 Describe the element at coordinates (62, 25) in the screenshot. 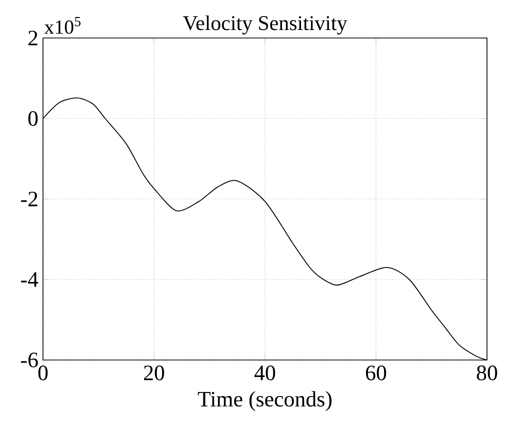

I see `text: x10$^{5}$` at that location.